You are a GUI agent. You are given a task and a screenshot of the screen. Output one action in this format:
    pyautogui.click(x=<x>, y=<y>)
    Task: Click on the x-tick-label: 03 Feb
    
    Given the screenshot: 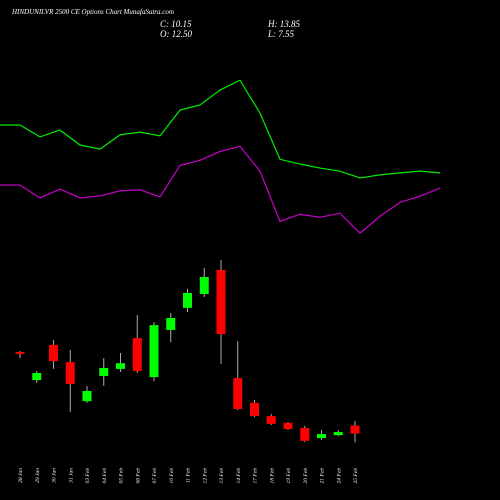 What is the action you would take?
    pyautogui.click(x=88, y=476)
    